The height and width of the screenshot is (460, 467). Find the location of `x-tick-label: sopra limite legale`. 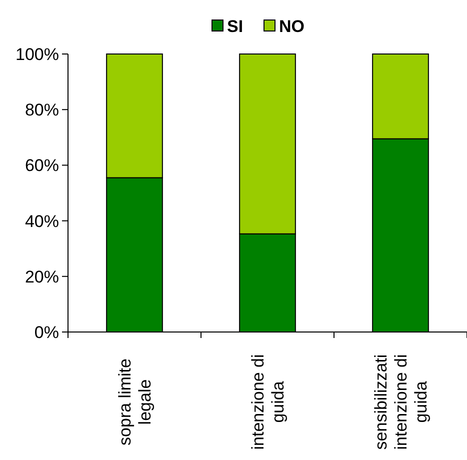

x-tick-label: sopra limite legale is located at coordinates (134, 402).